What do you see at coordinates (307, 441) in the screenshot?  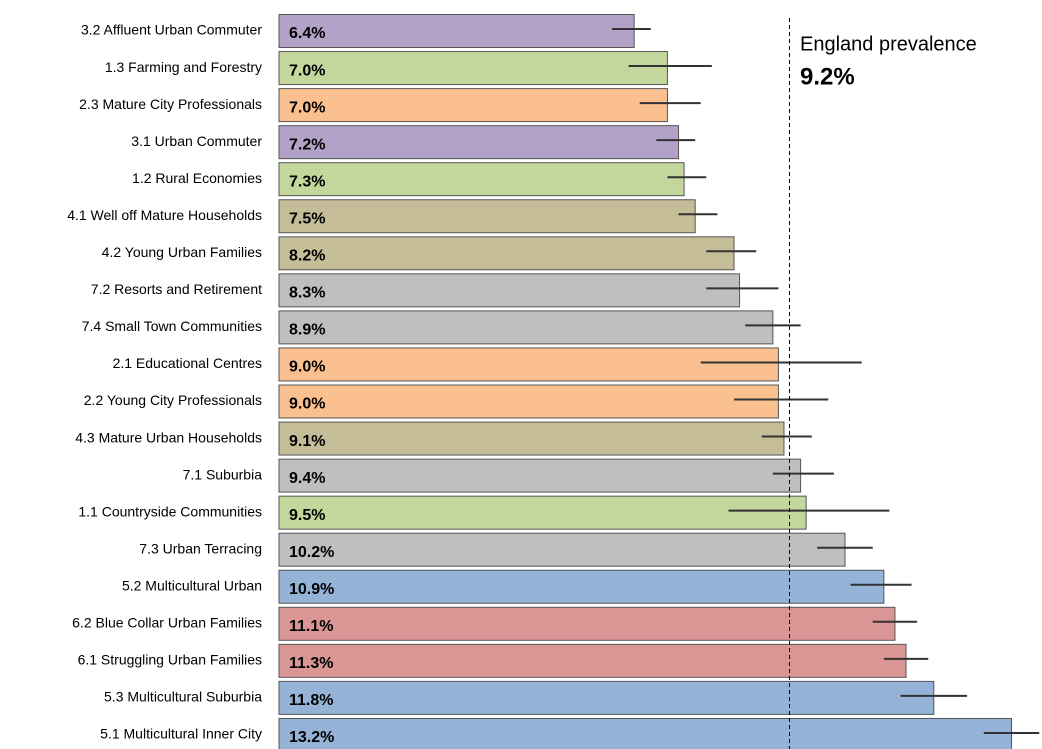 I see `value-label: 9.1%` at bounding box center [307, 441].